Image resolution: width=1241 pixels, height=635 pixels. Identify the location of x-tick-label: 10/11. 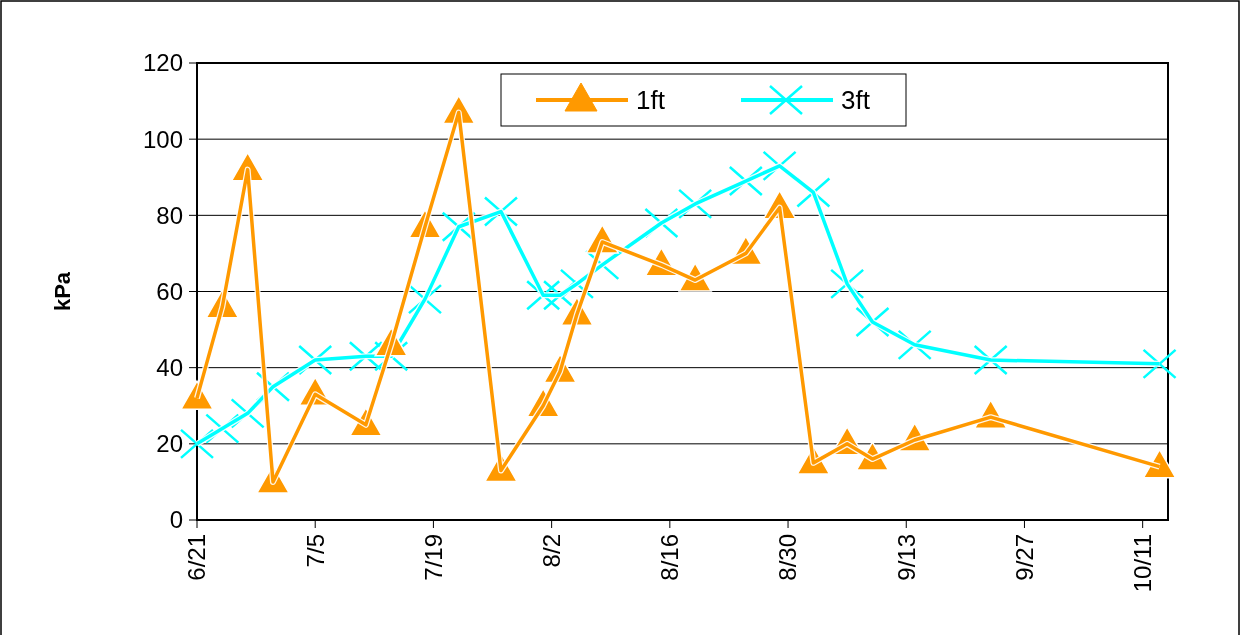
(1143, 563).